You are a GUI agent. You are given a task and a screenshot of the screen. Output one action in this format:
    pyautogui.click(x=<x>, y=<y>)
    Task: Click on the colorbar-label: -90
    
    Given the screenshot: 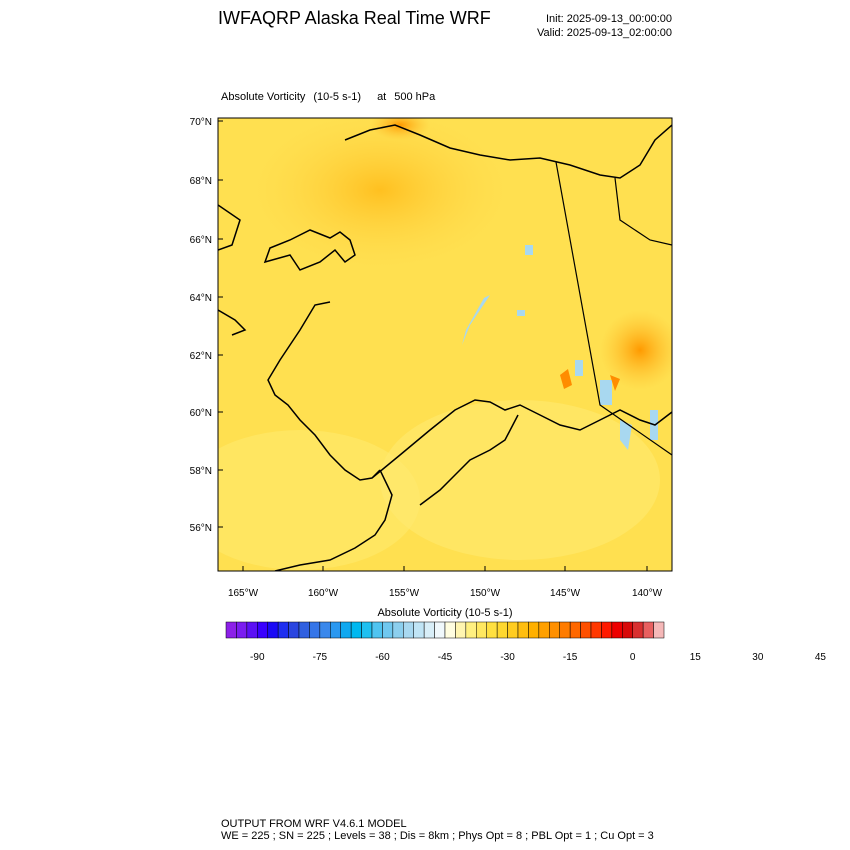 What is the action you would take?
    pyautogui.click(x=257, y=657)
    